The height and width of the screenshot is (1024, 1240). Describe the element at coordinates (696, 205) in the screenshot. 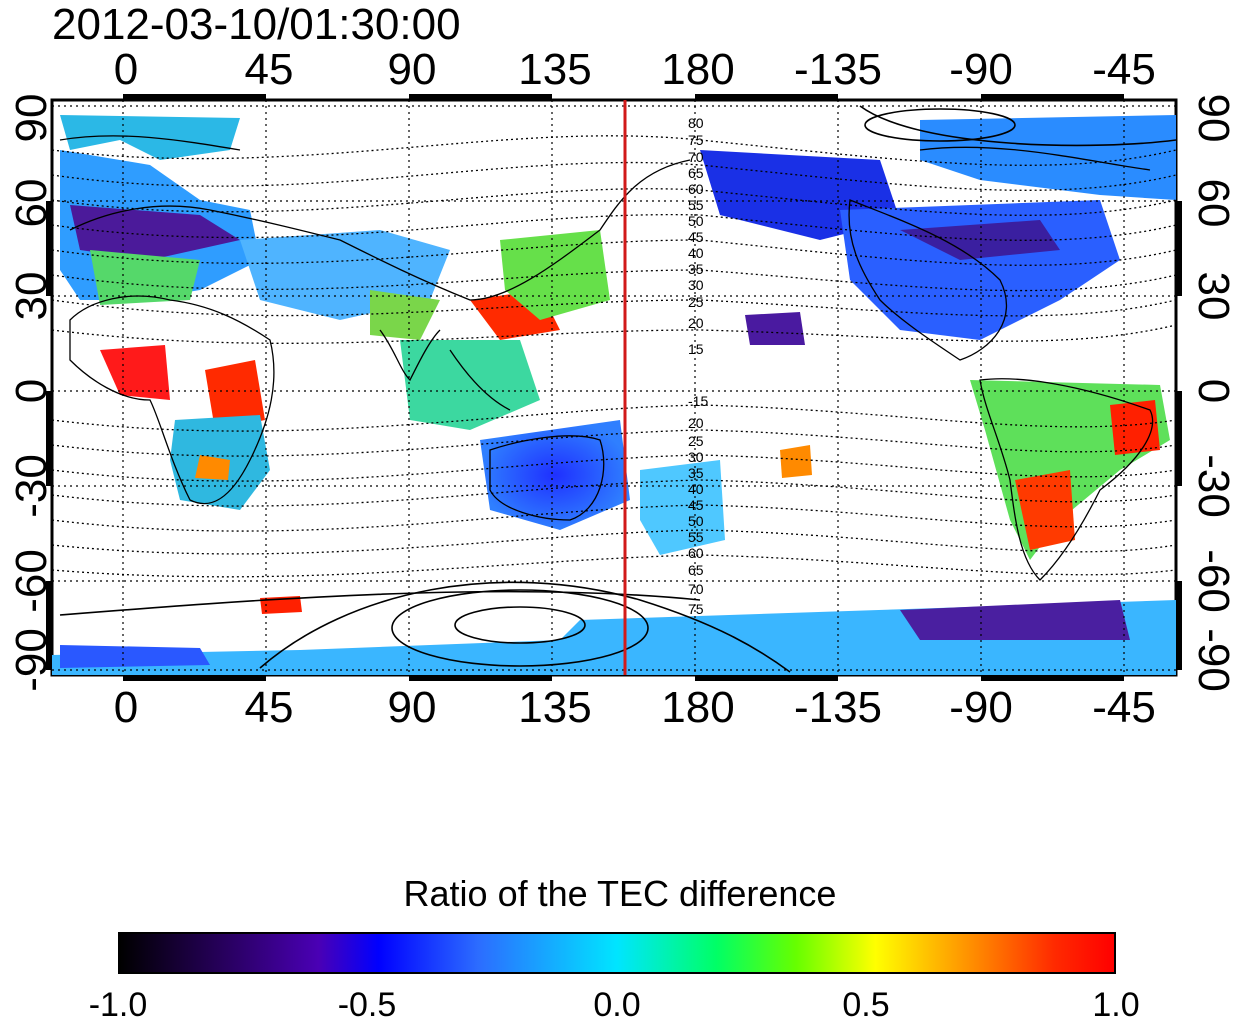

I see `contour-label-n-55: 55` at that location.